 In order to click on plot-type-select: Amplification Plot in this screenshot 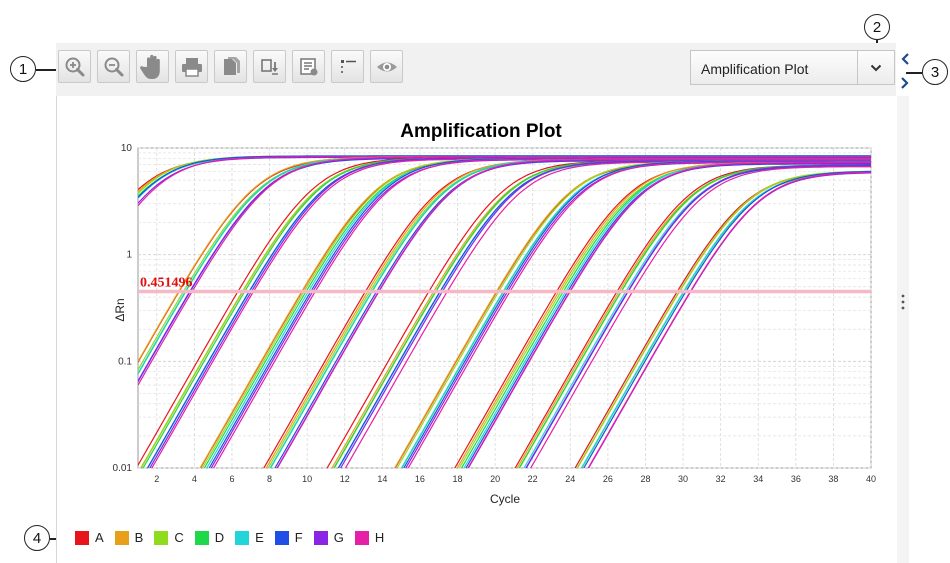, I will do `click(792, 67)`.